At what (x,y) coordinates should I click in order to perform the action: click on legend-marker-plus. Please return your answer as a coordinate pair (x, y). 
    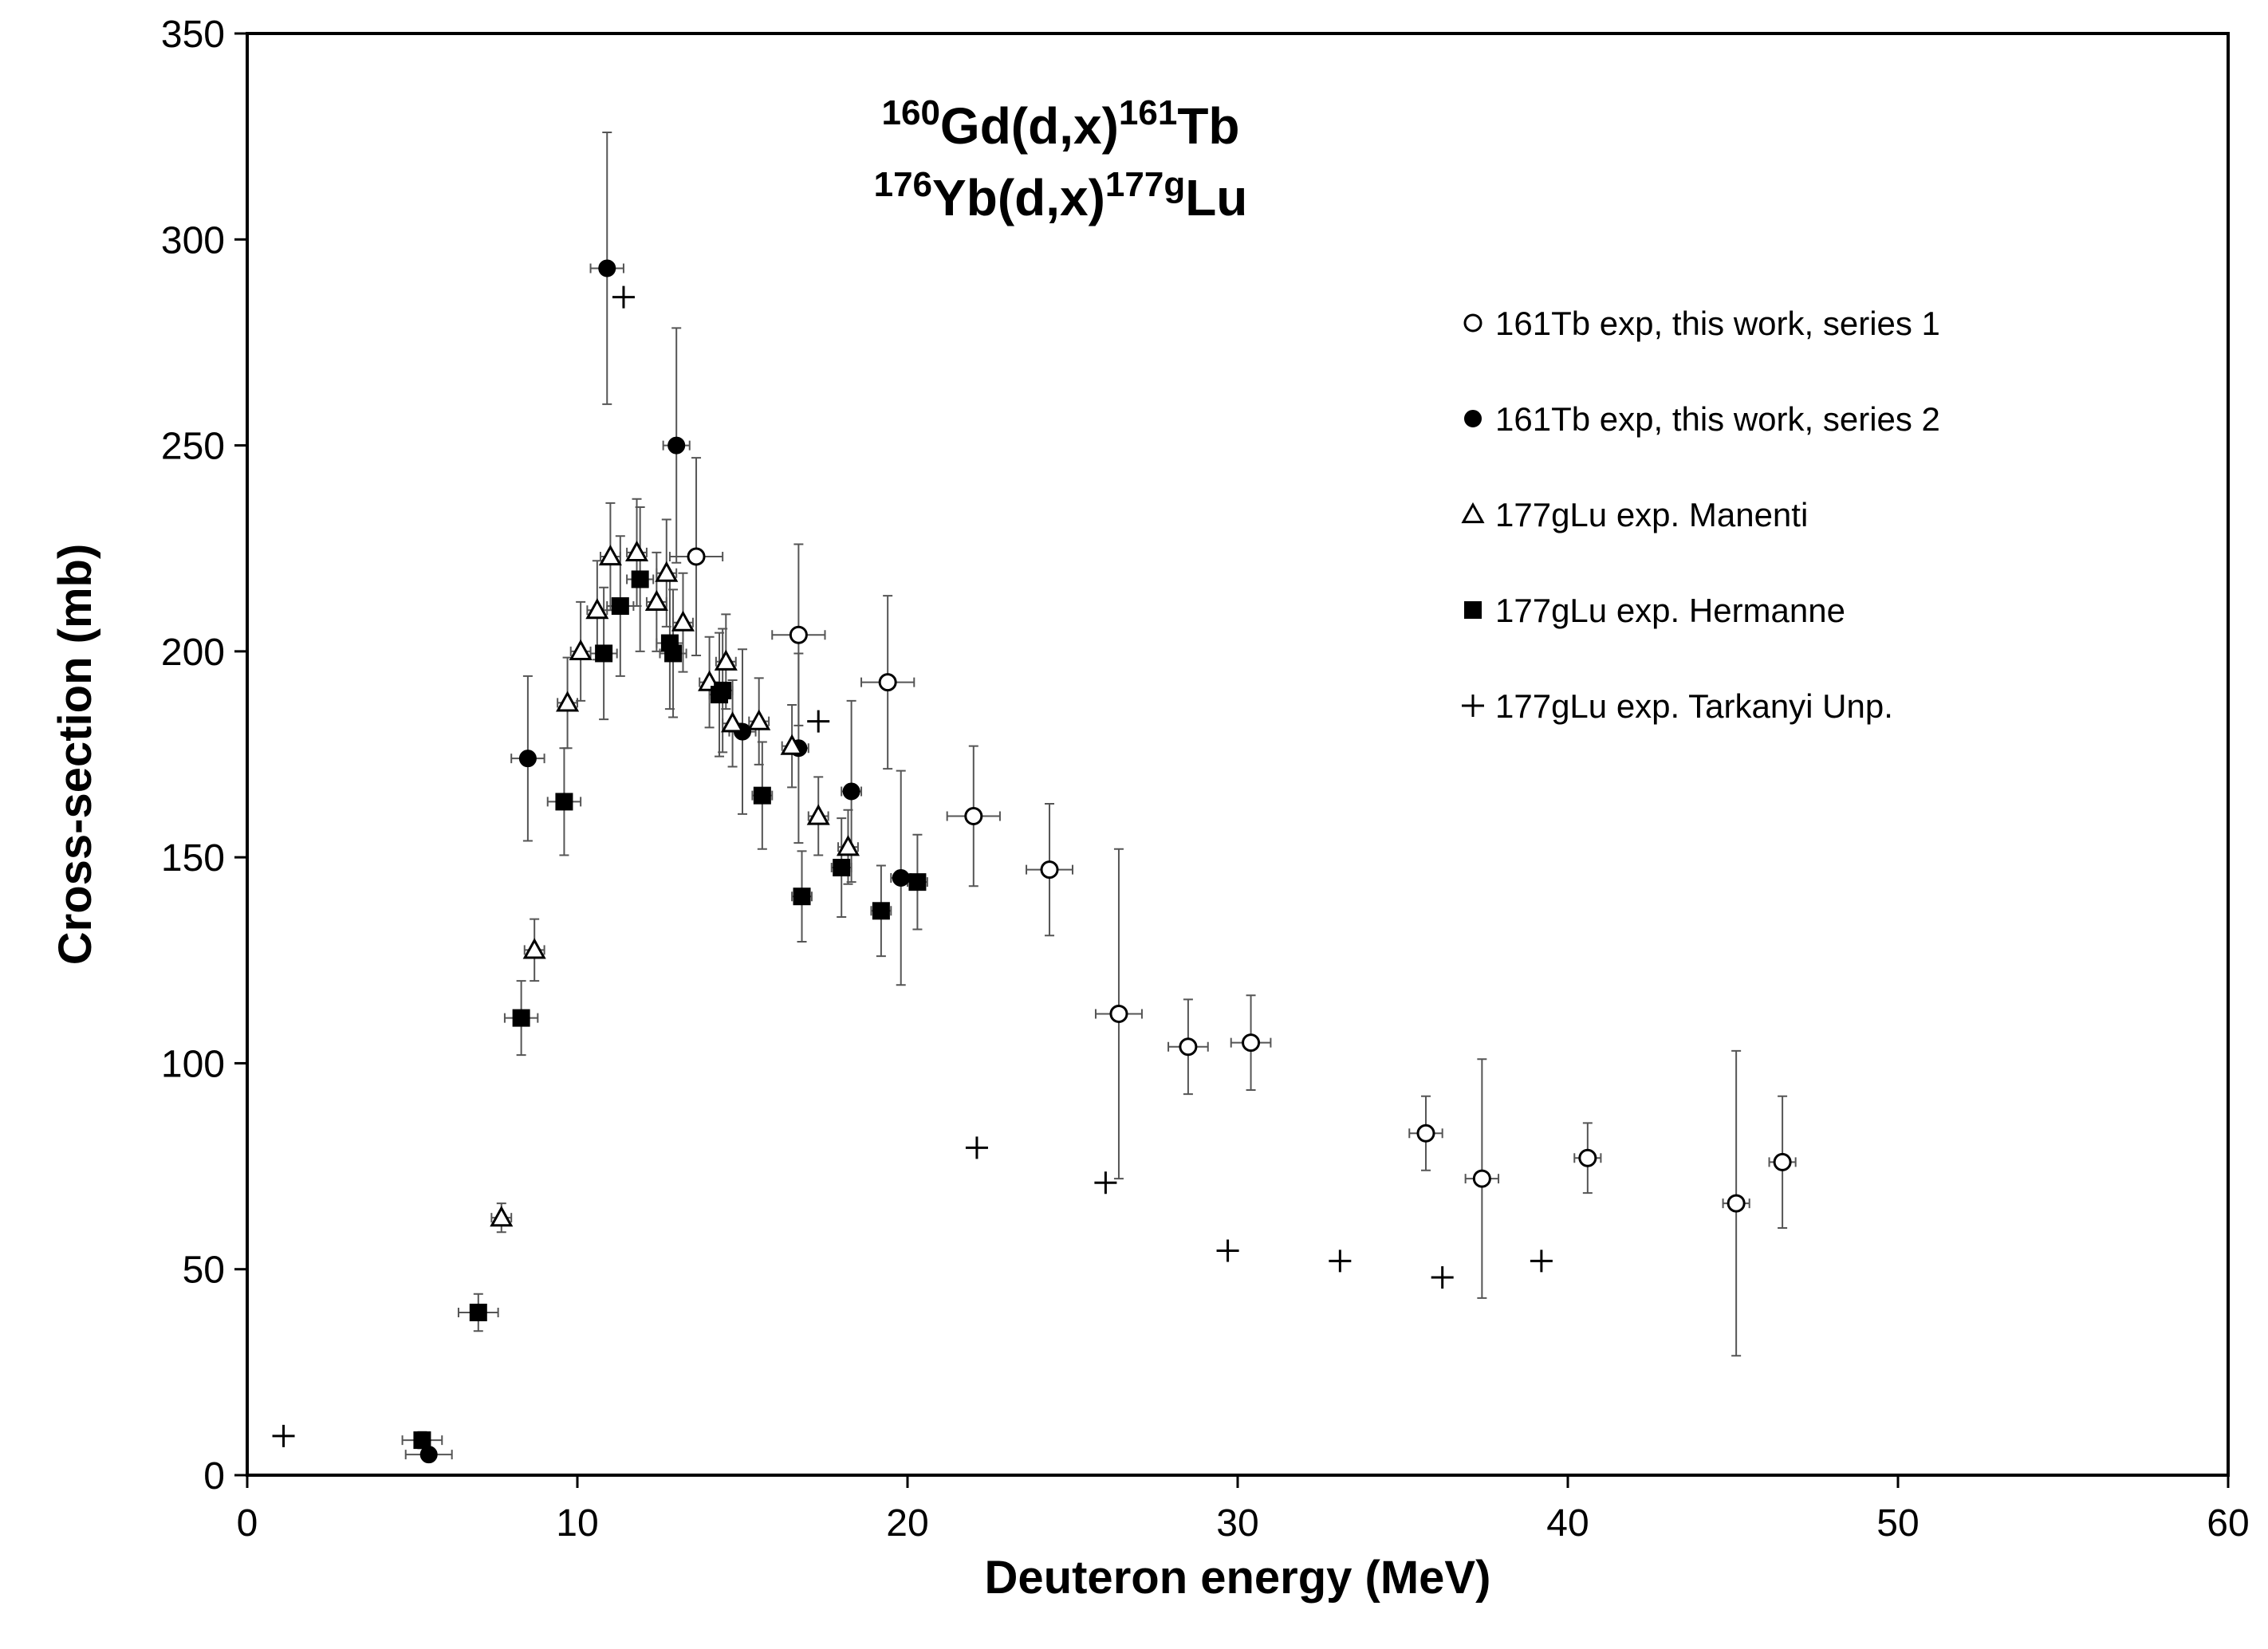
    Looking at the image, I should click on (1473, 706).